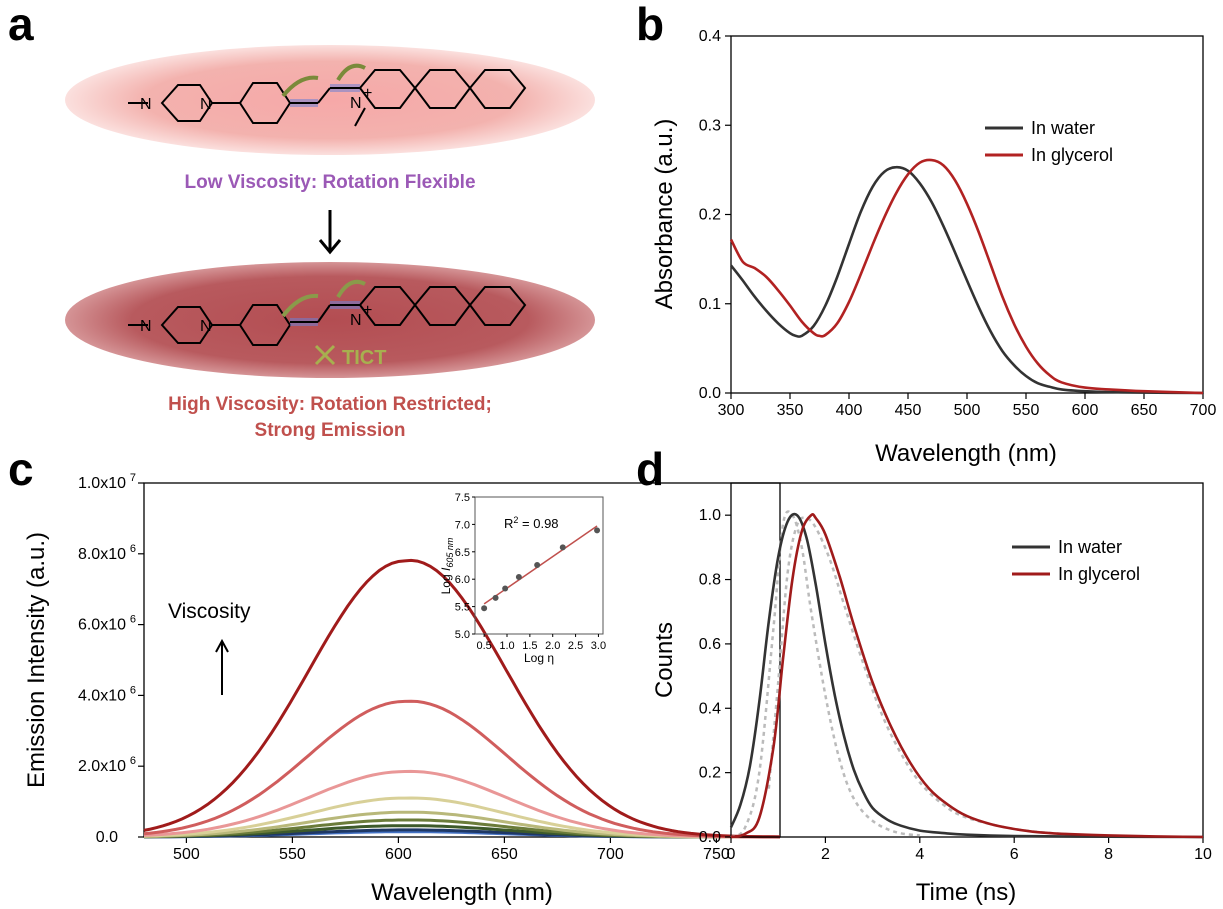  Describe the element at coordinates (462, 608) in the screenshot. I see `inset-y-tick-label: 5.5` at that location.